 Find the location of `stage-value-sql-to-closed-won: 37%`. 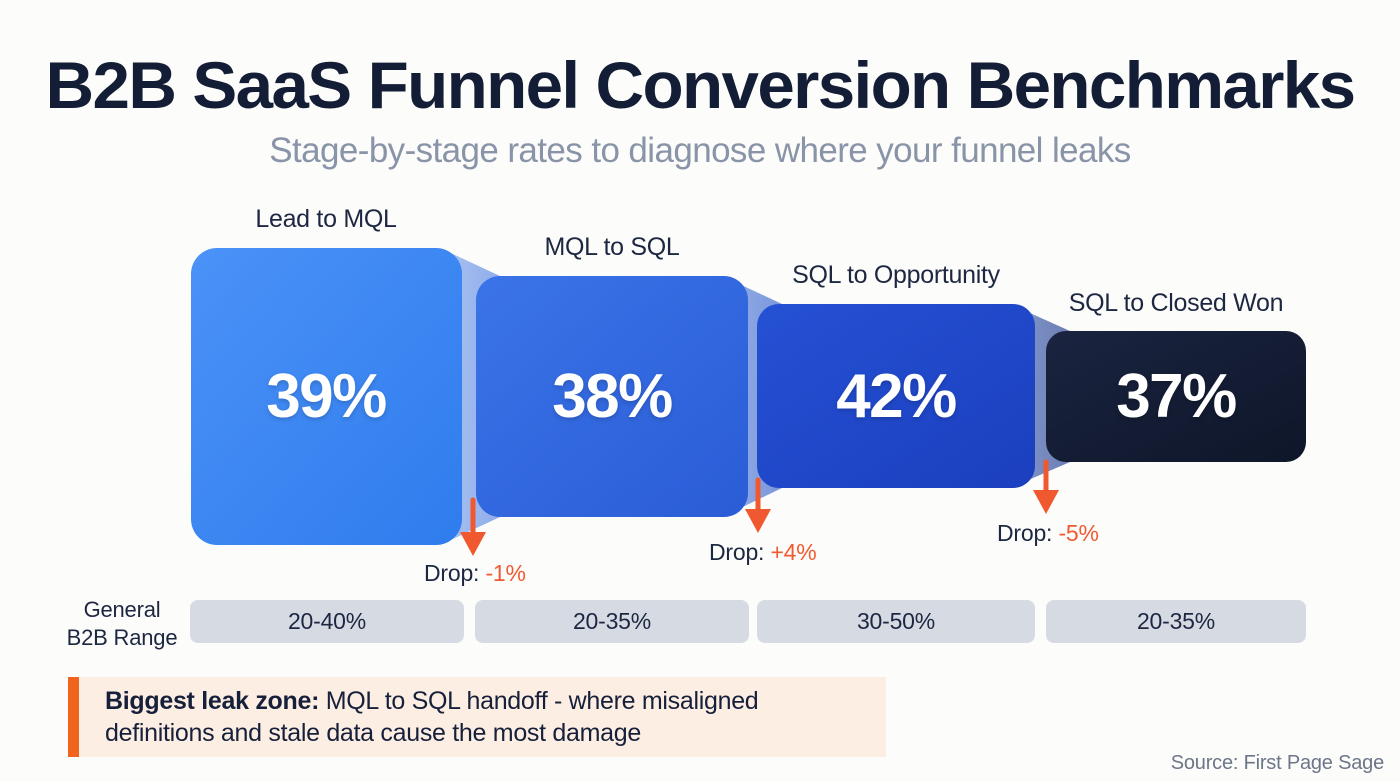

stage-value-sql-to-closed-won: 37% is located at coordinates (1176, 396).